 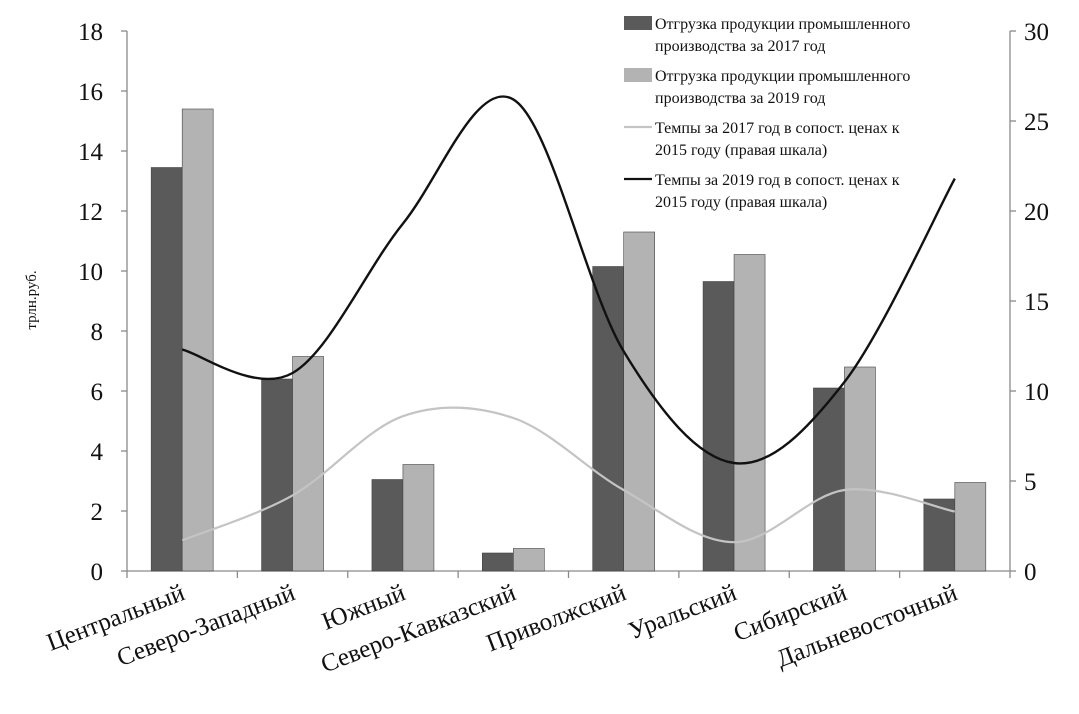 What do you see at coordinates (1036, 32) in the screenshot?
I see `right-tick-label: 30` at bounding box center [1036, 32].